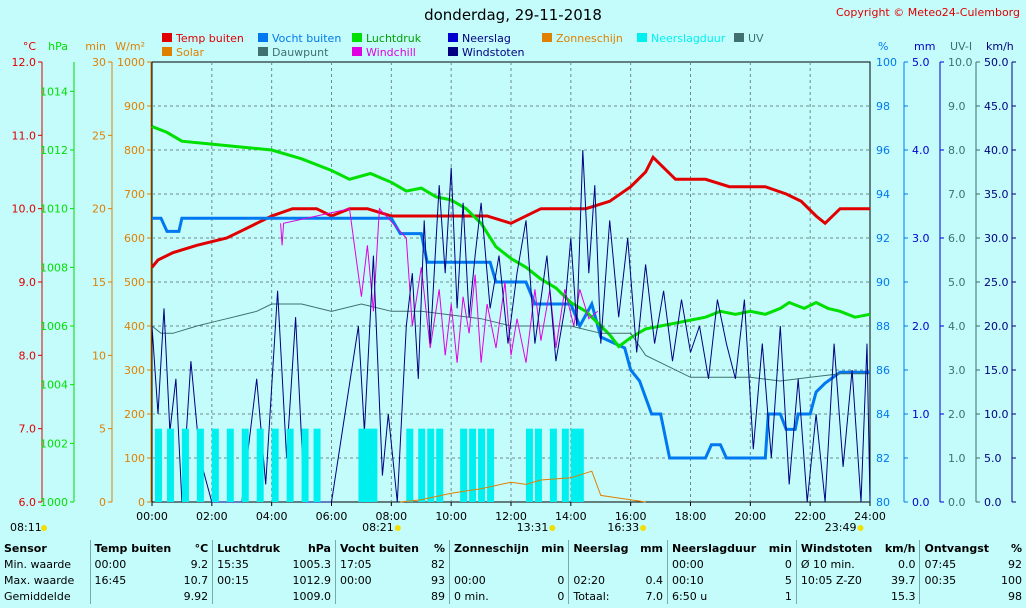  I want to click on sun-event-label: 08:21, so click(378, 527).